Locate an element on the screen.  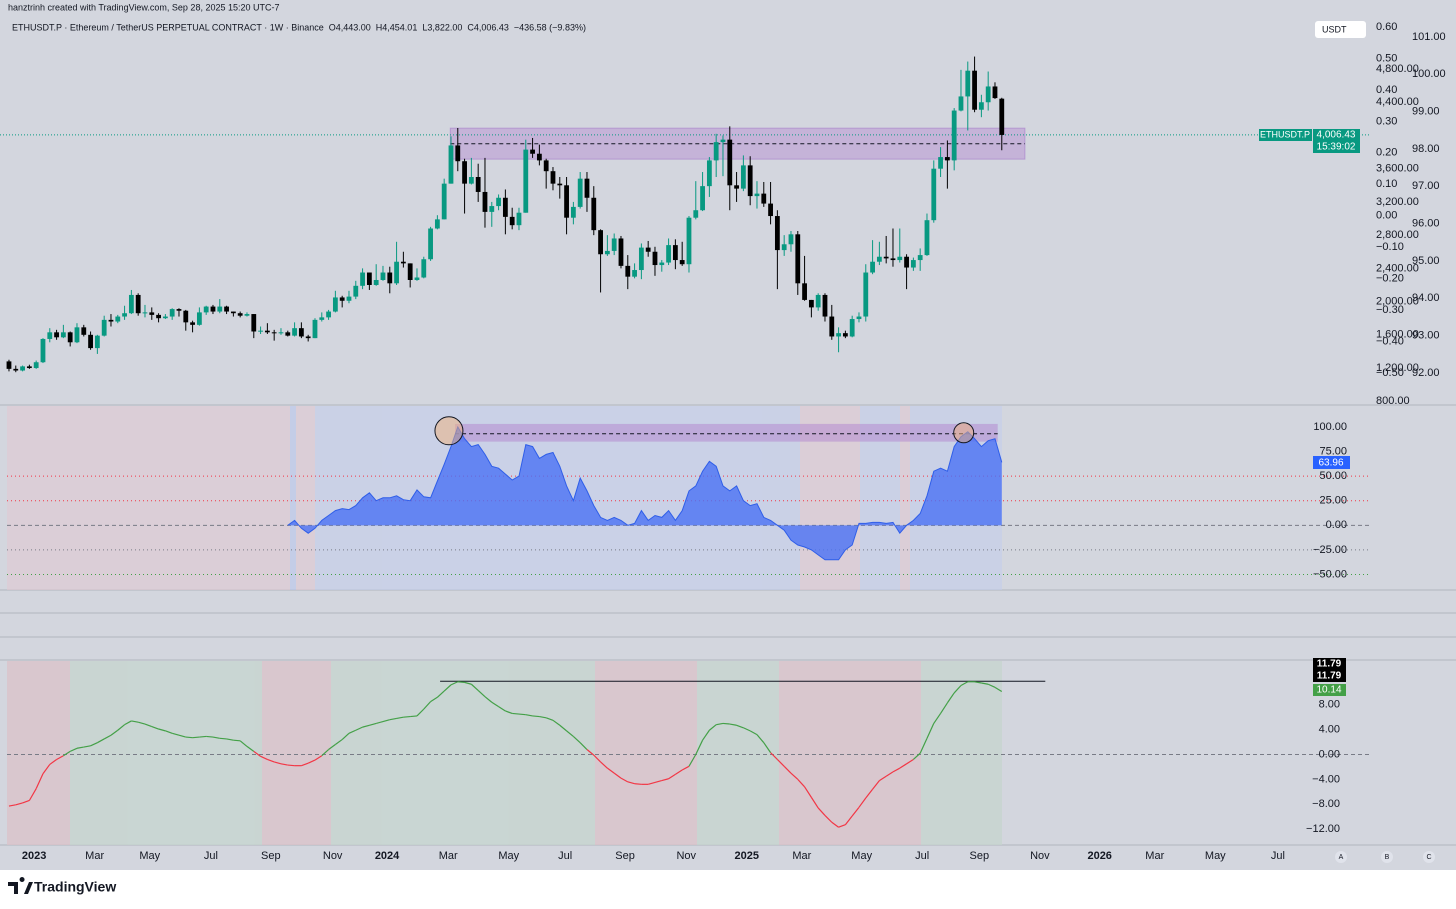
line-label-box is located at coordinates (1329, 664).